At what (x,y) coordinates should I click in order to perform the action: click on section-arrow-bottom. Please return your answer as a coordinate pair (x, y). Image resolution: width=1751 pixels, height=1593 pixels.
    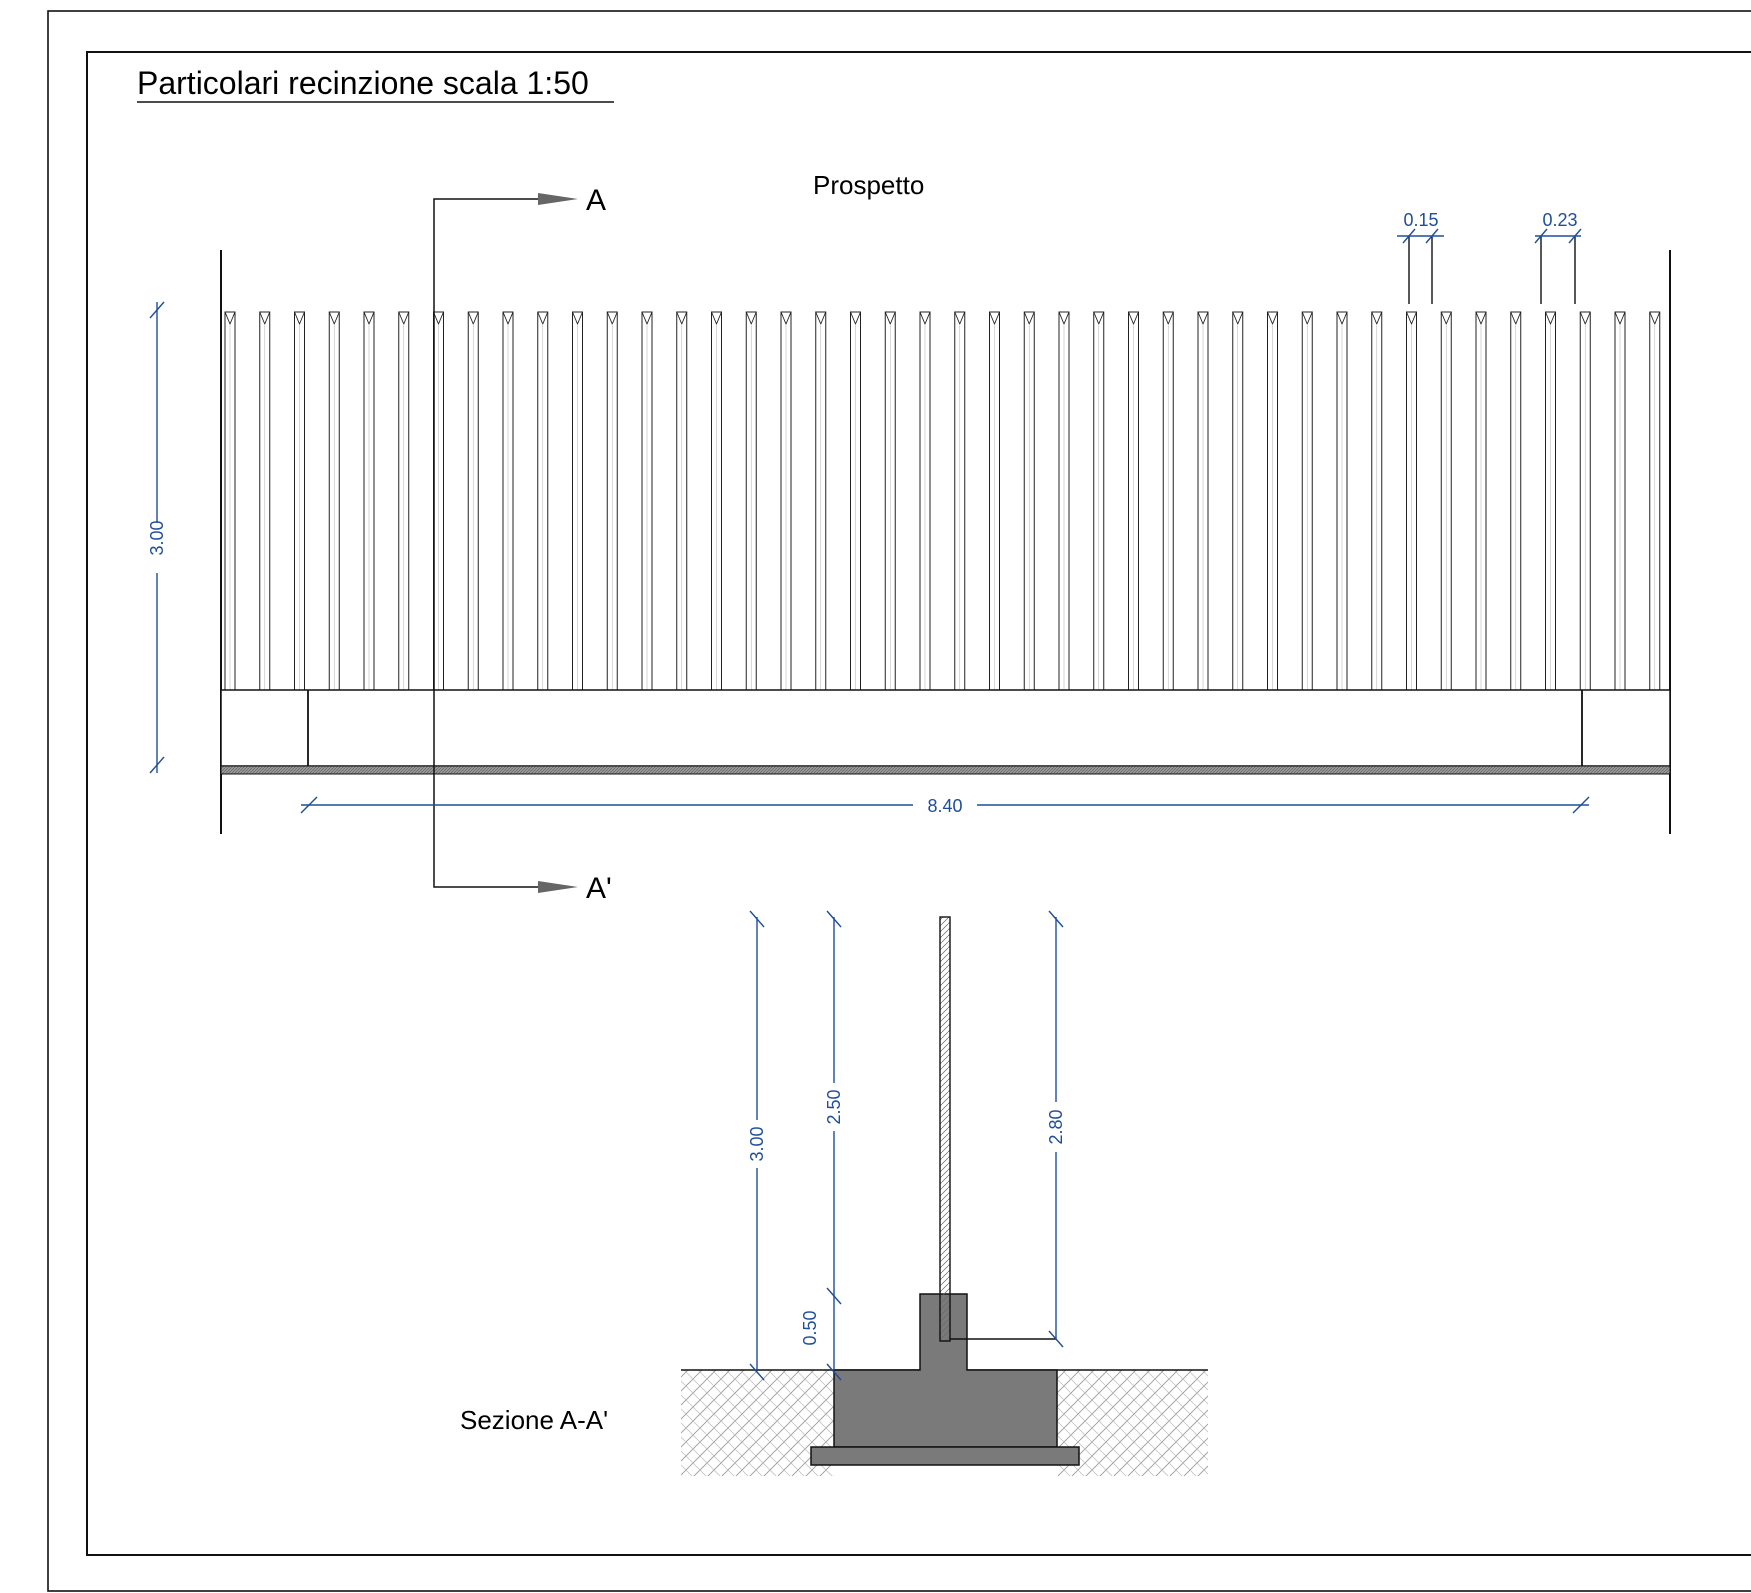
    Looking at the image, I should click on (558, 887).